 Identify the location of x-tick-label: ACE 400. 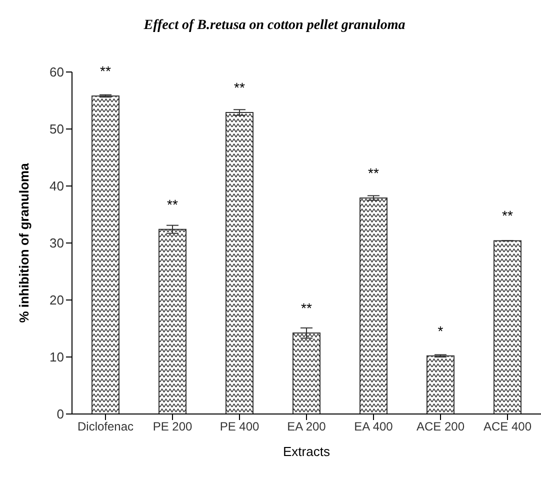
(507, 427).